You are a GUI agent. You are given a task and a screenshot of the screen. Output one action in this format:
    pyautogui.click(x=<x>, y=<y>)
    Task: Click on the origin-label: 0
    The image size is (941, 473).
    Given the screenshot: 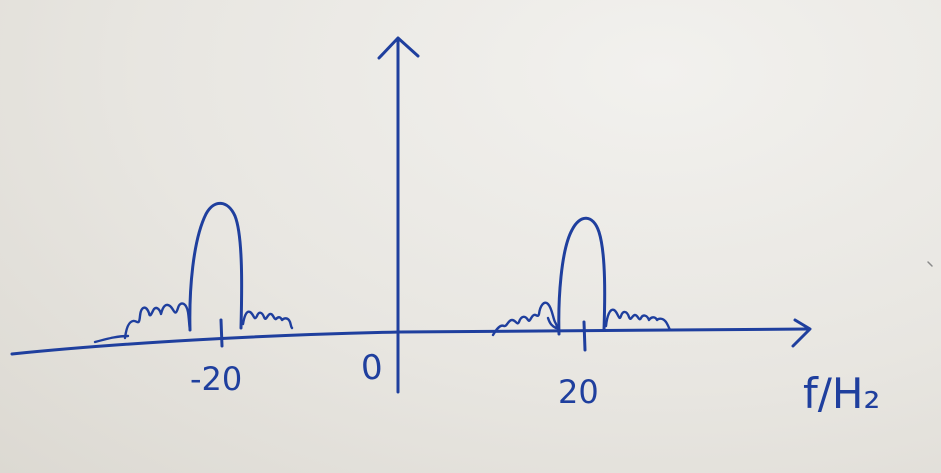 What is the action you would take?
    pyautogui.click(x=372, y=367)
    